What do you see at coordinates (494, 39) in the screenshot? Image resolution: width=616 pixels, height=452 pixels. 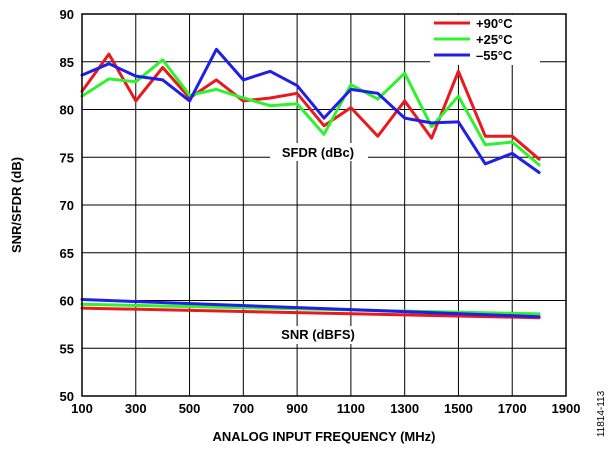 I see `legend-label: +25°C` at bounding box center [494, 39].